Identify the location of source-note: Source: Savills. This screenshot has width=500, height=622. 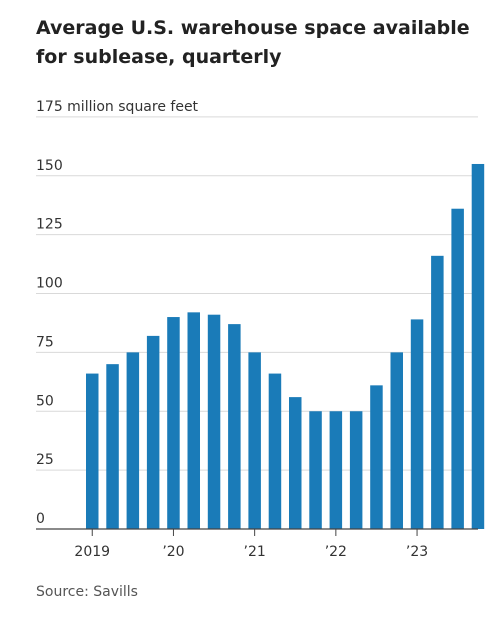
(87, 592).